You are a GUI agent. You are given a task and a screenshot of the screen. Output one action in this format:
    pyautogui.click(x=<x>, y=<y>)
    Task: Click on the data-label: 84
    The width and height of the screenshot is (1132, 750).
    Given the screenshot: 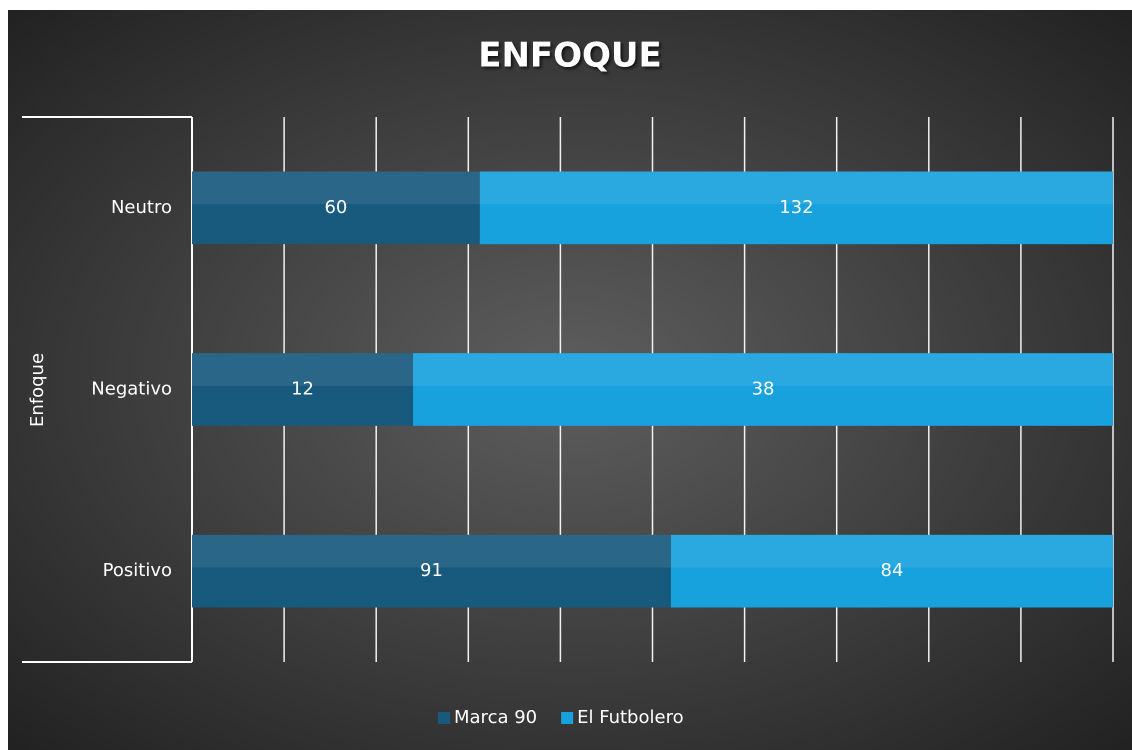 What is the action you would take?
    pyautogui.click(x=892, y=570)
    